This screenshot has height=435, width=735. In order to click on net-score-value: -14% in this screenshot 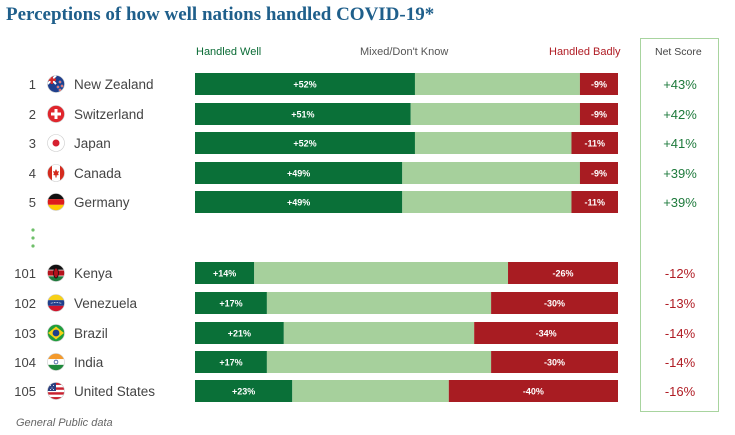, I will do `click(680, 362)`.